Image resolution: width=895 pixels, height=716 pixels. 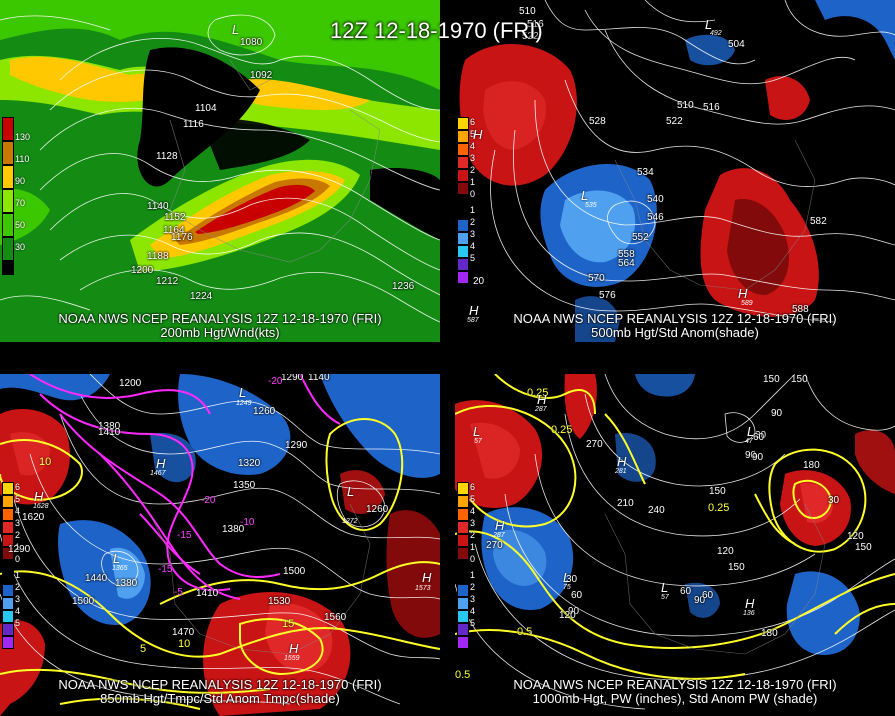 What do you see at coordinates (244, 403) in the screenshot?
I see `low-value: 1249` at bounding box center [244, 403].